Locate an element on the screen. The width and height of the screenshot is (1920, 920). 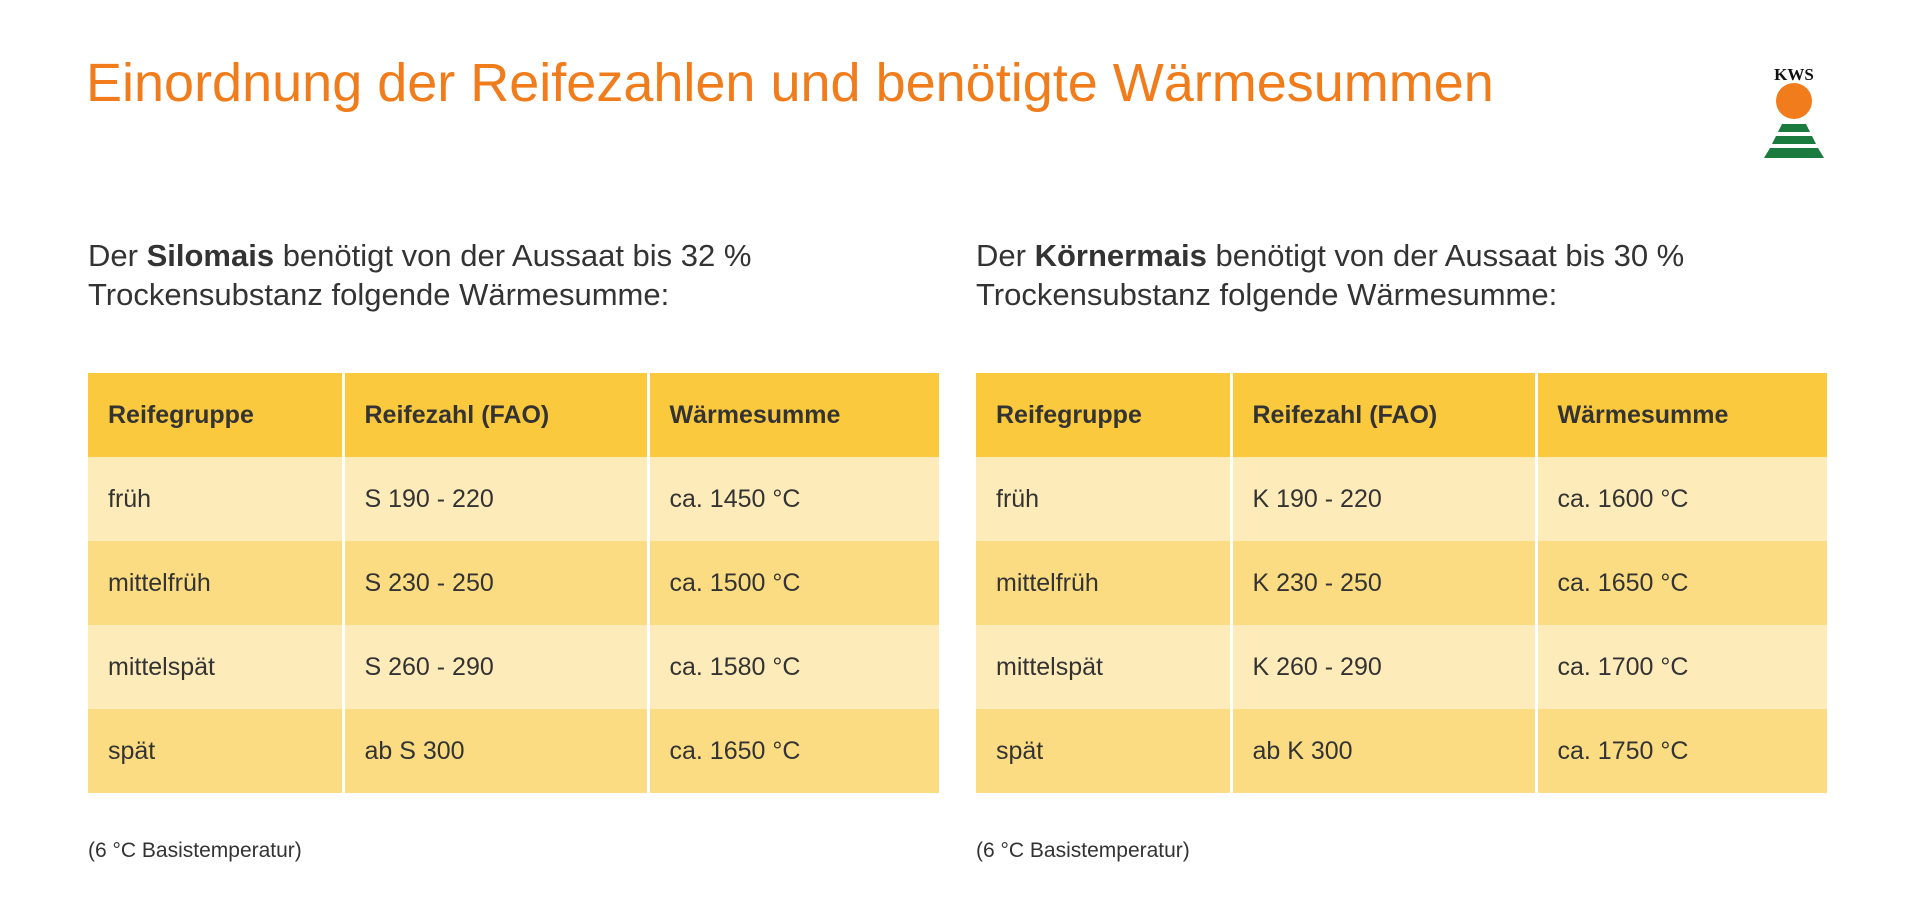
logo: KWS is located at coordinates (1794, 113).